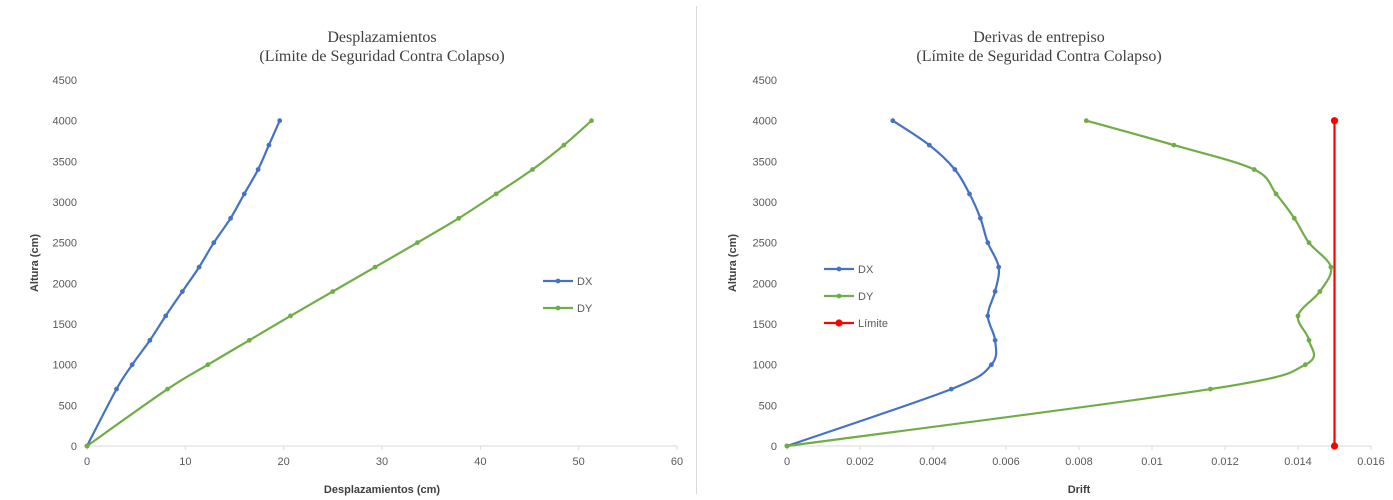 The width and height of the screenshot is (1393, 500). Describe the element at coordinates (1225, 462) in the screenshot. I see `x-tick-label: 0.012` at that location.